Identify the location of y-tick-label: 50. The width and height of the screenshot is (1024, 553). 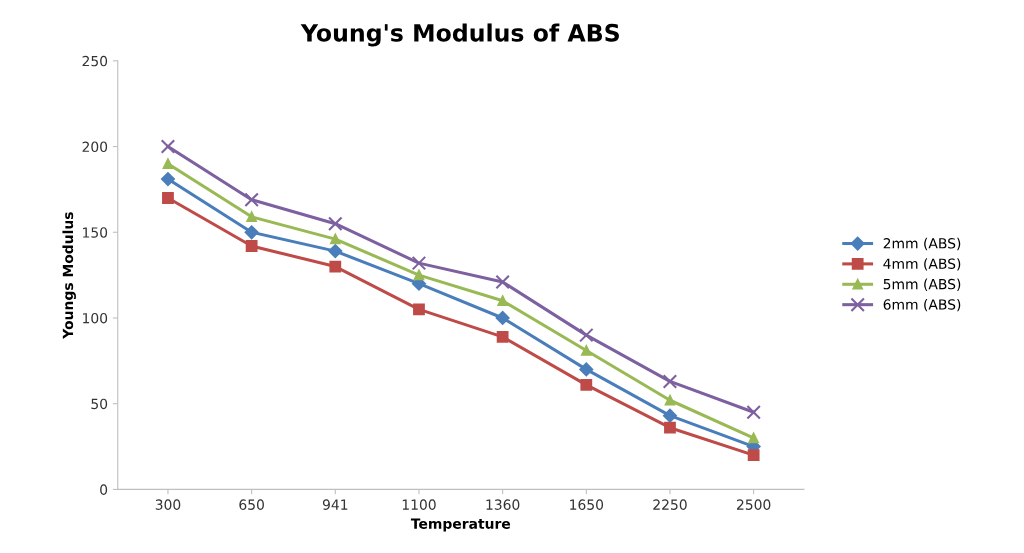
(99, 404).